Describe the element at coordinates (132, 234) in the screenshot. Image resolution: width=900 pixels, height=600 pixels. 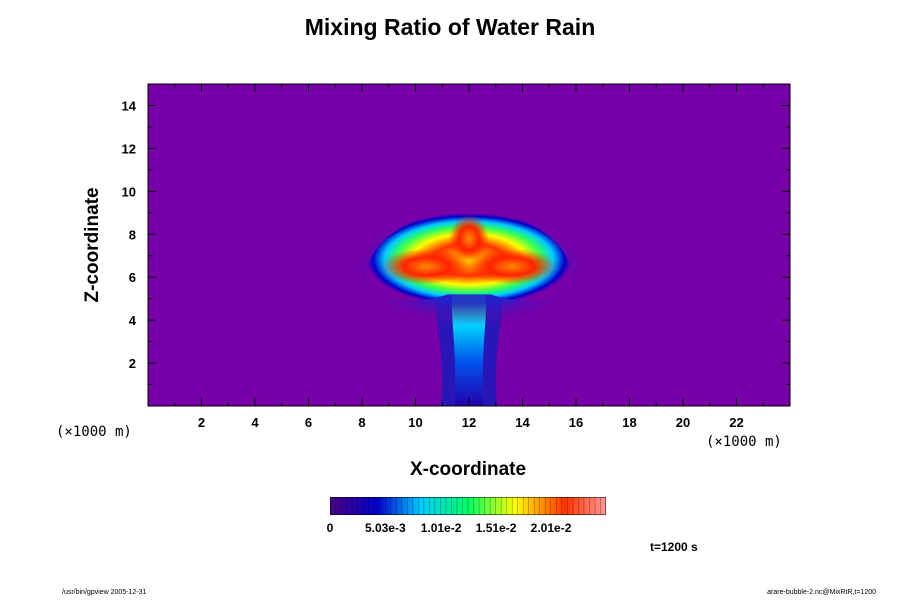
I see `y-tick-label: 8` at that location.